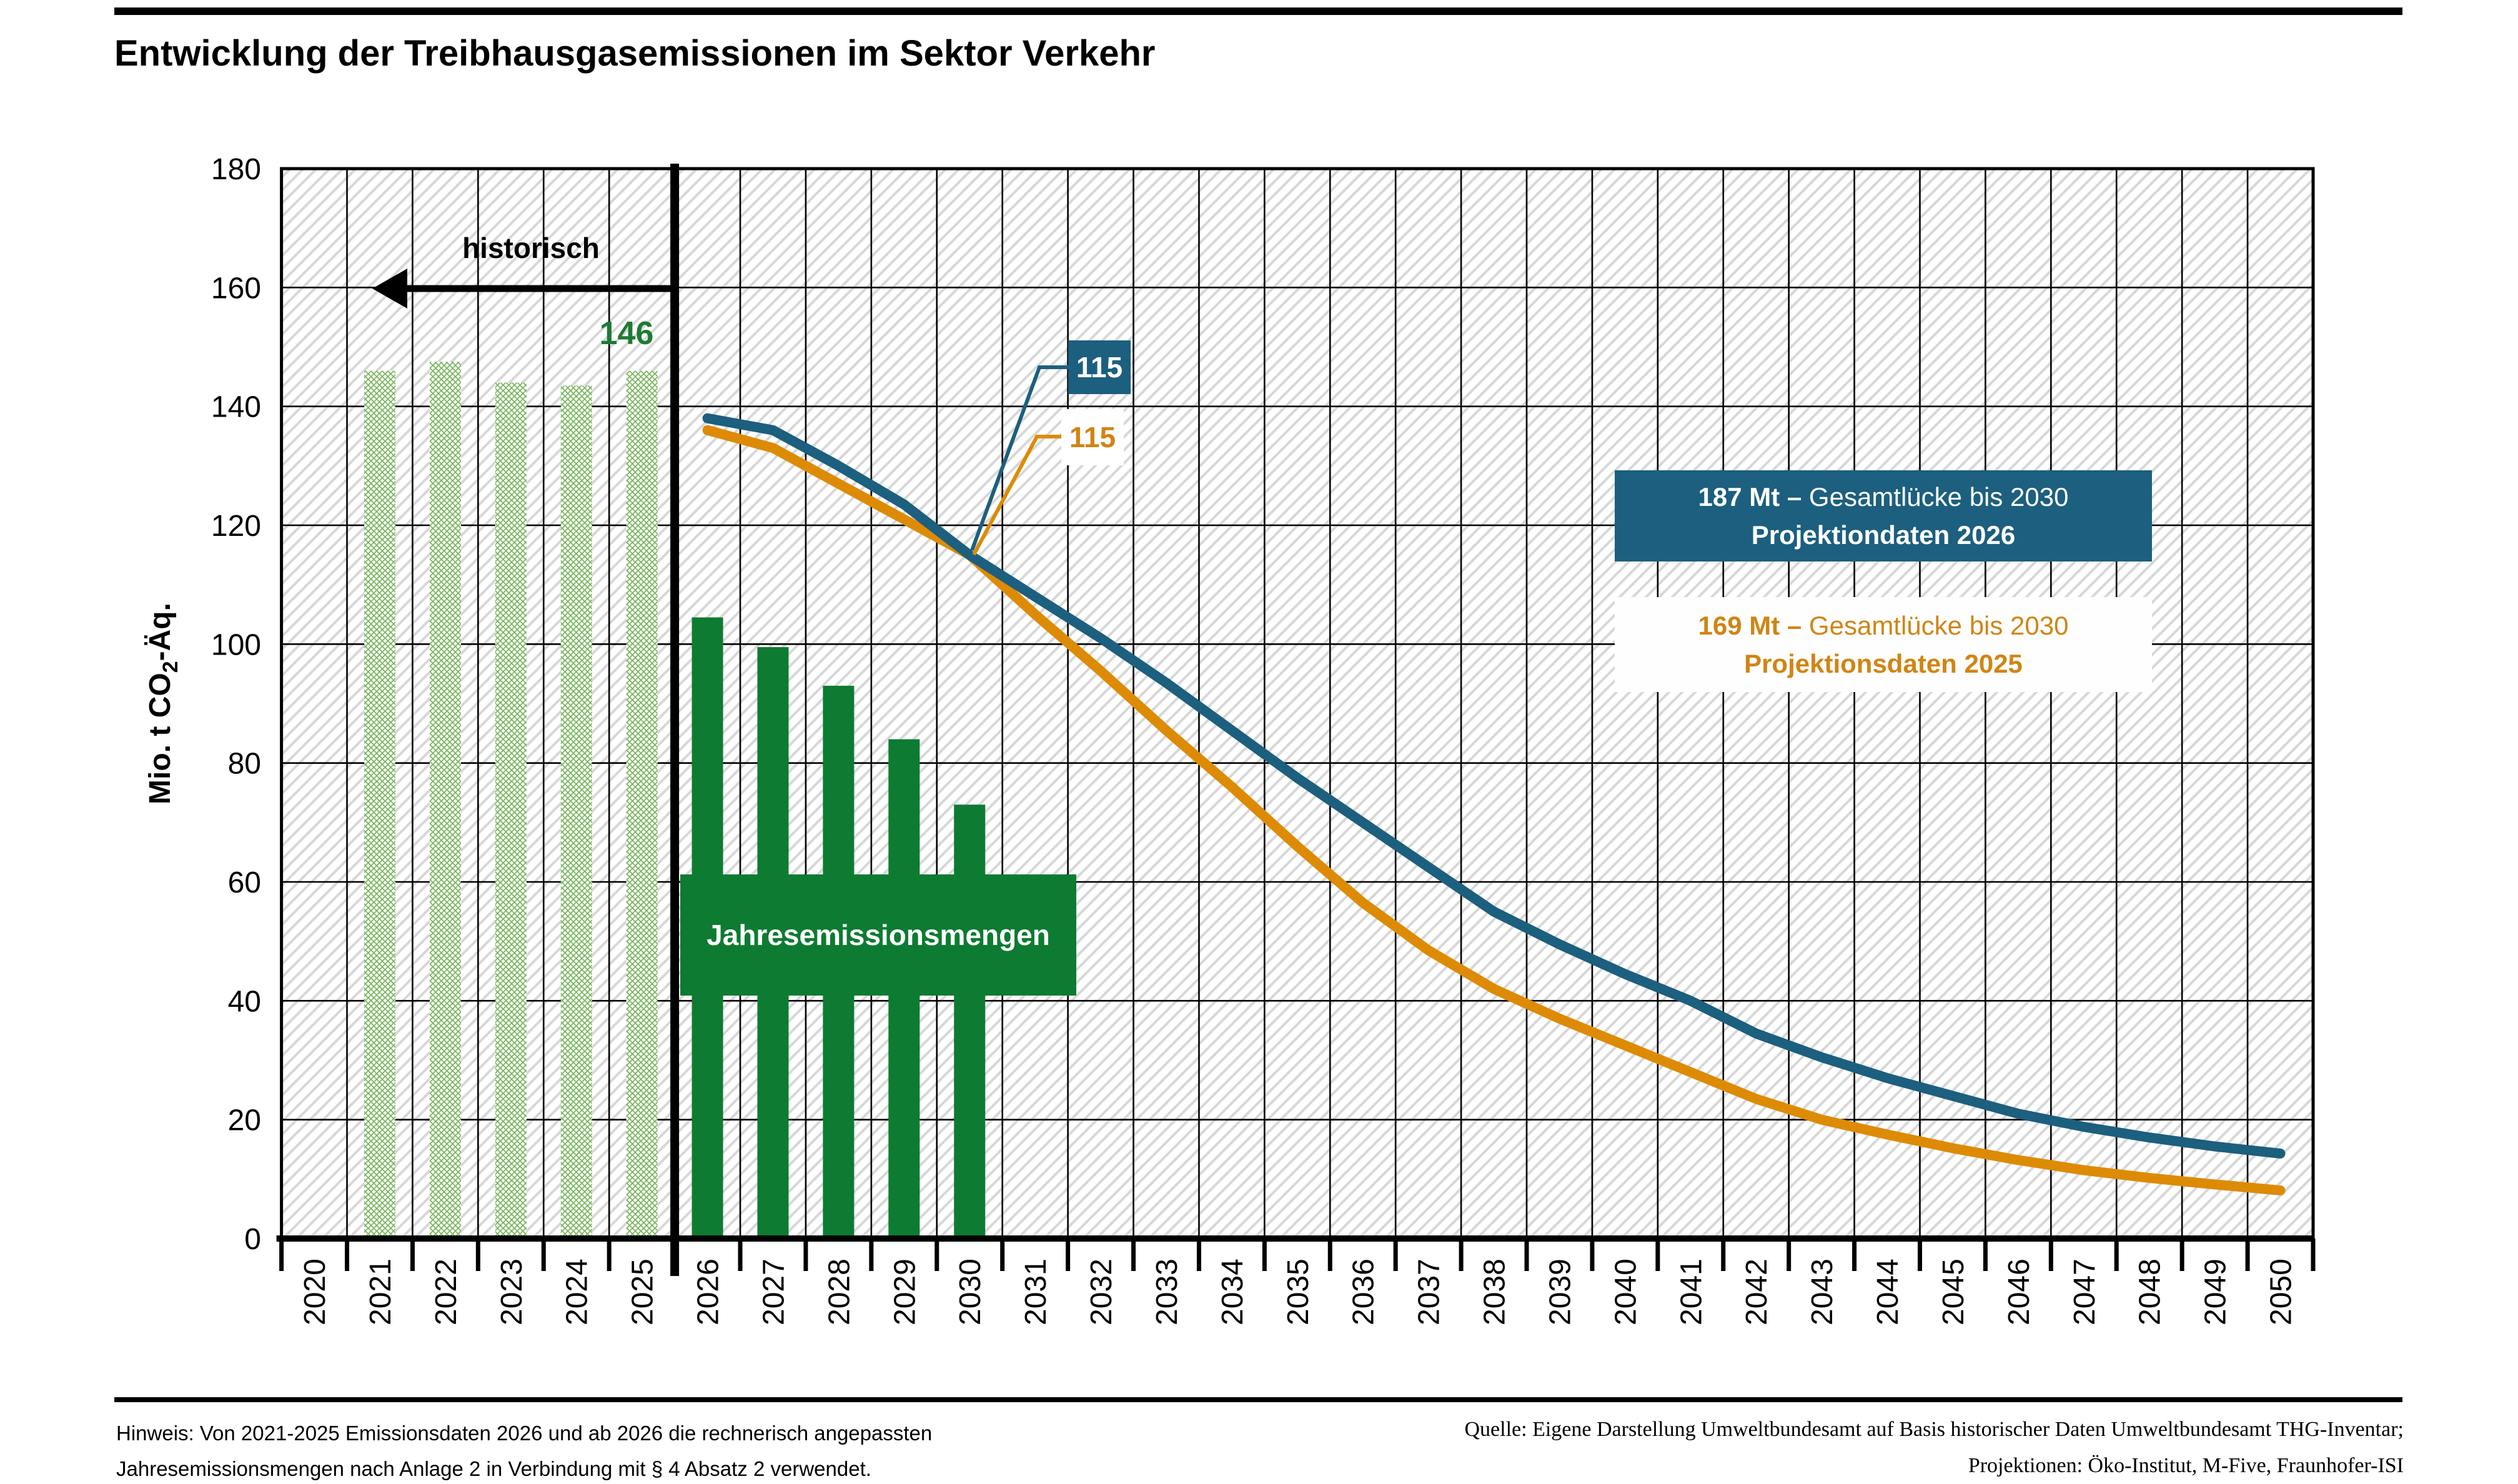  What do you see at coordinates (511, 1292) in the screenshot?
I see `x-tick-label-2023: 2023` at bounding box center [511, 1292].